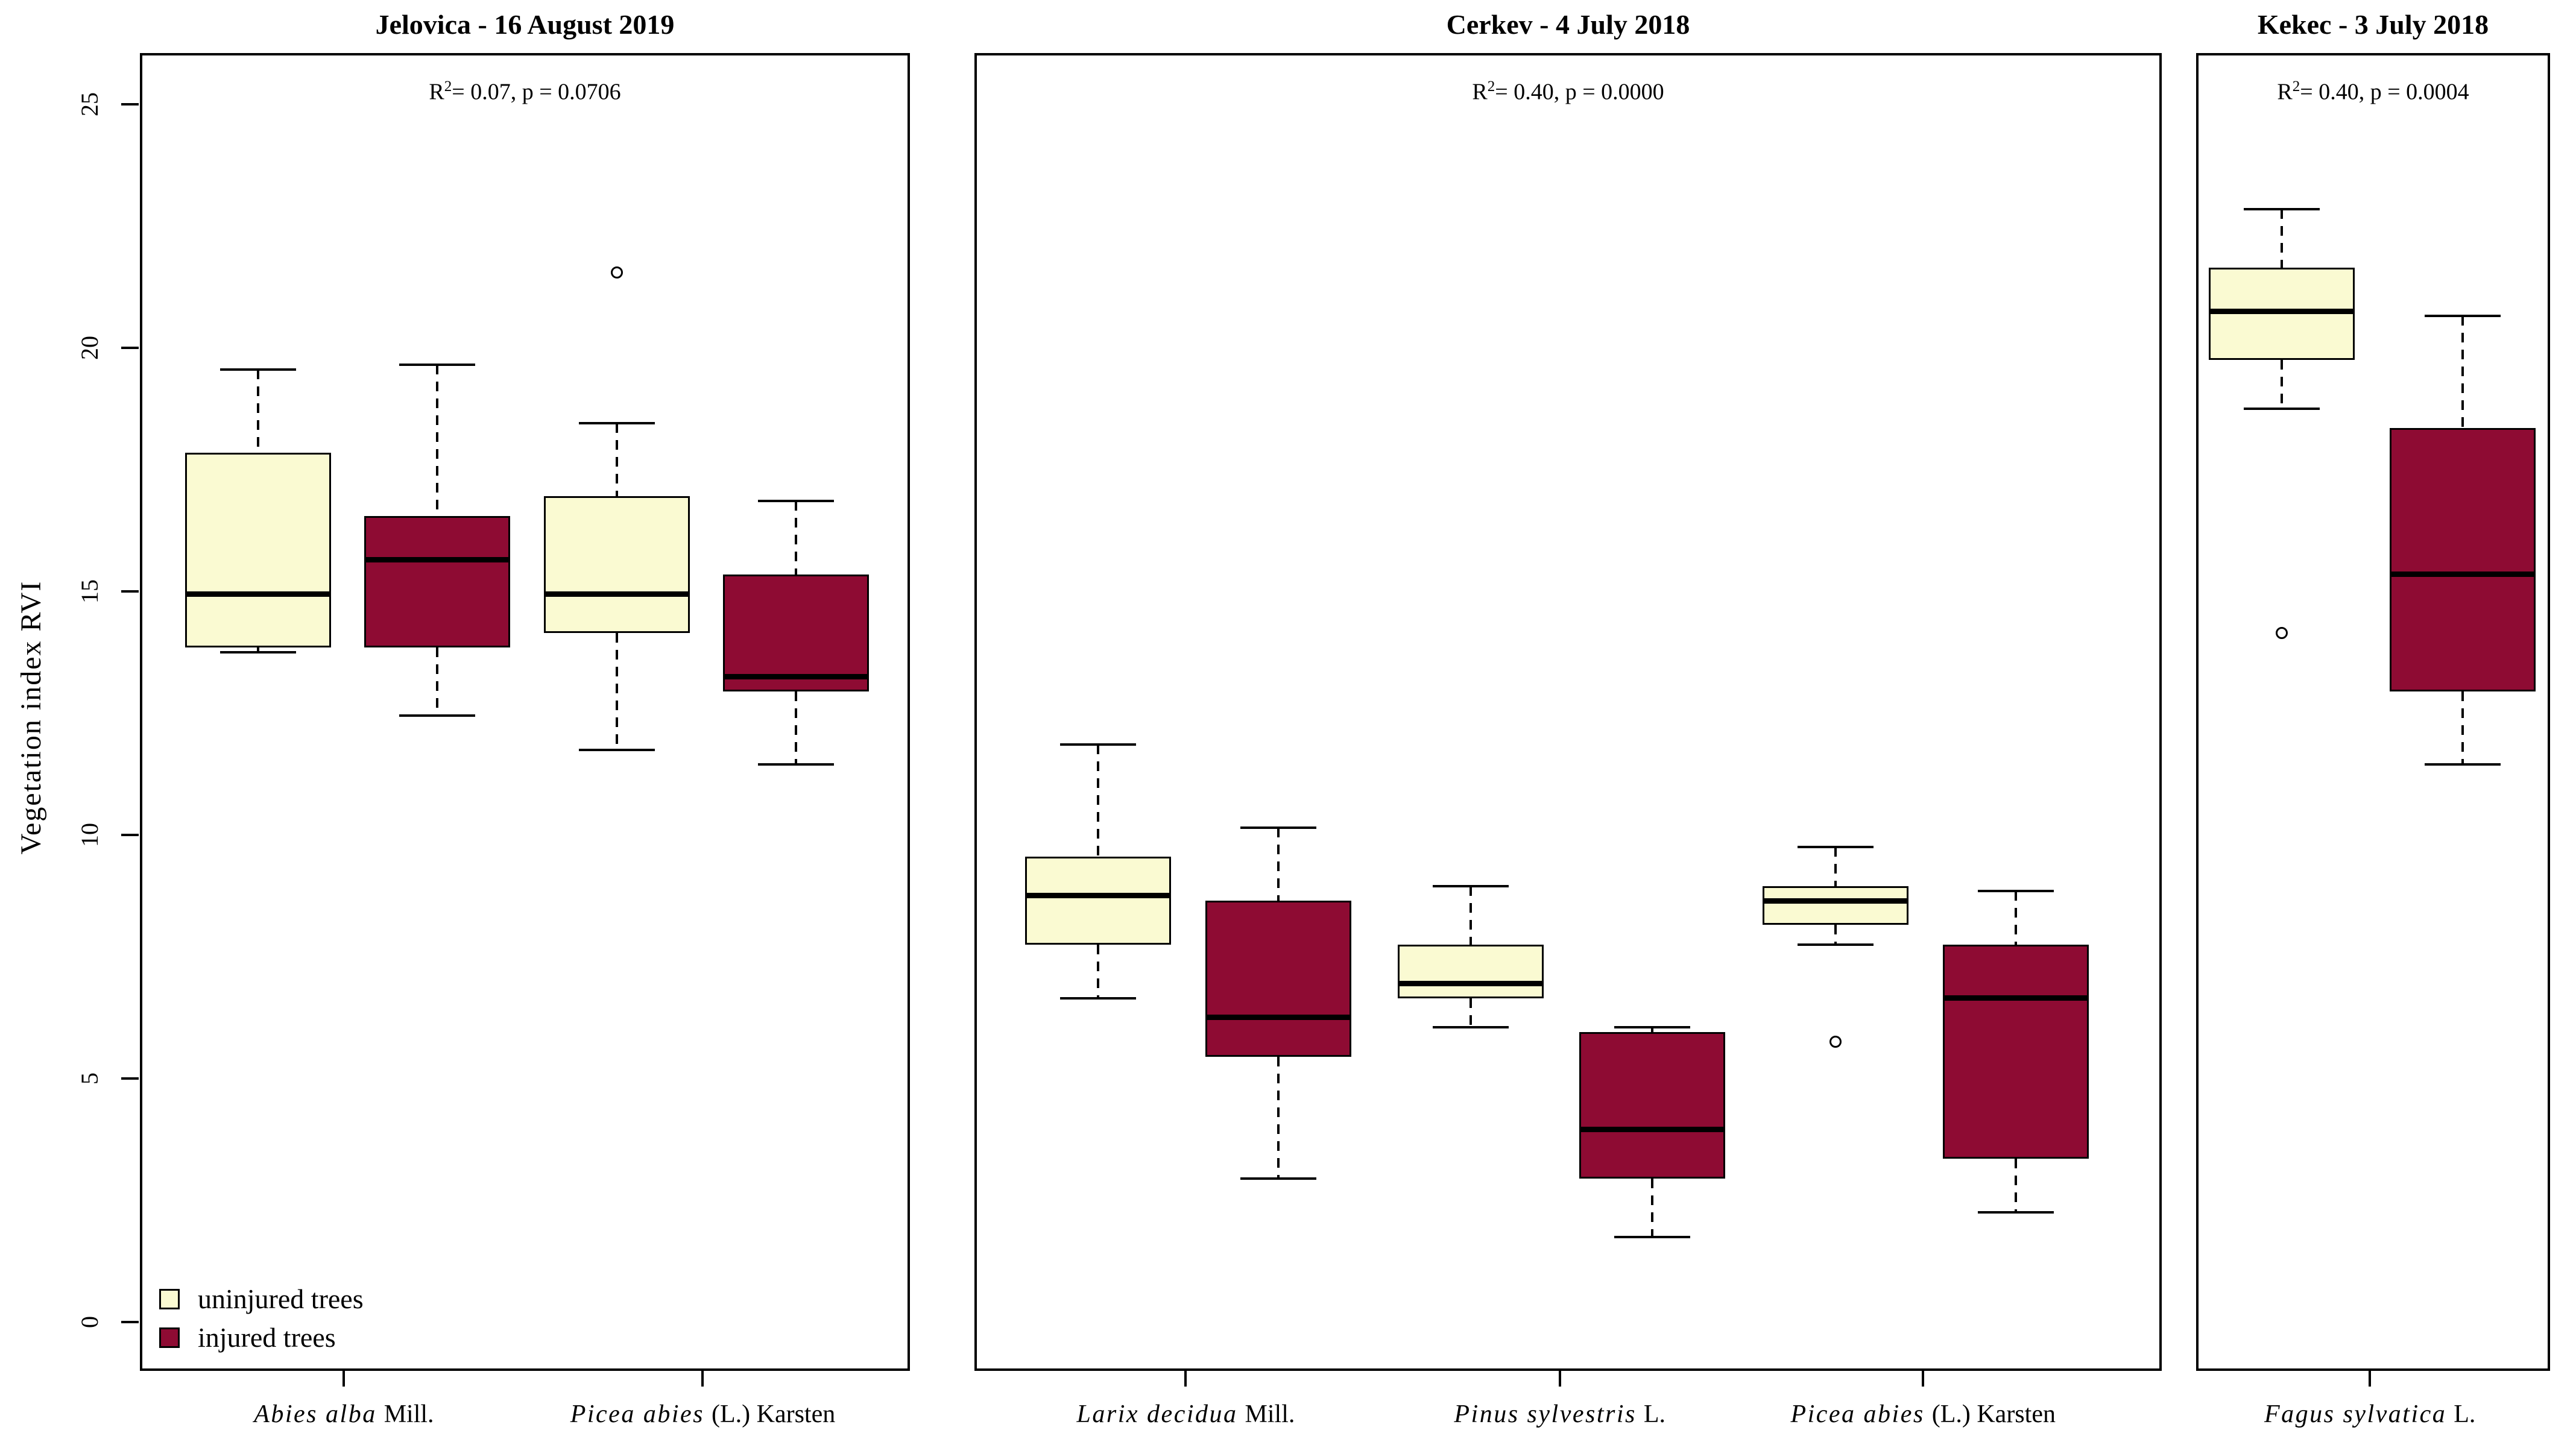 Image resolution: width=2576 pixels, height=1439 pixels. I want to click on legend-item-injured: injured trees, so click(261, 1338).